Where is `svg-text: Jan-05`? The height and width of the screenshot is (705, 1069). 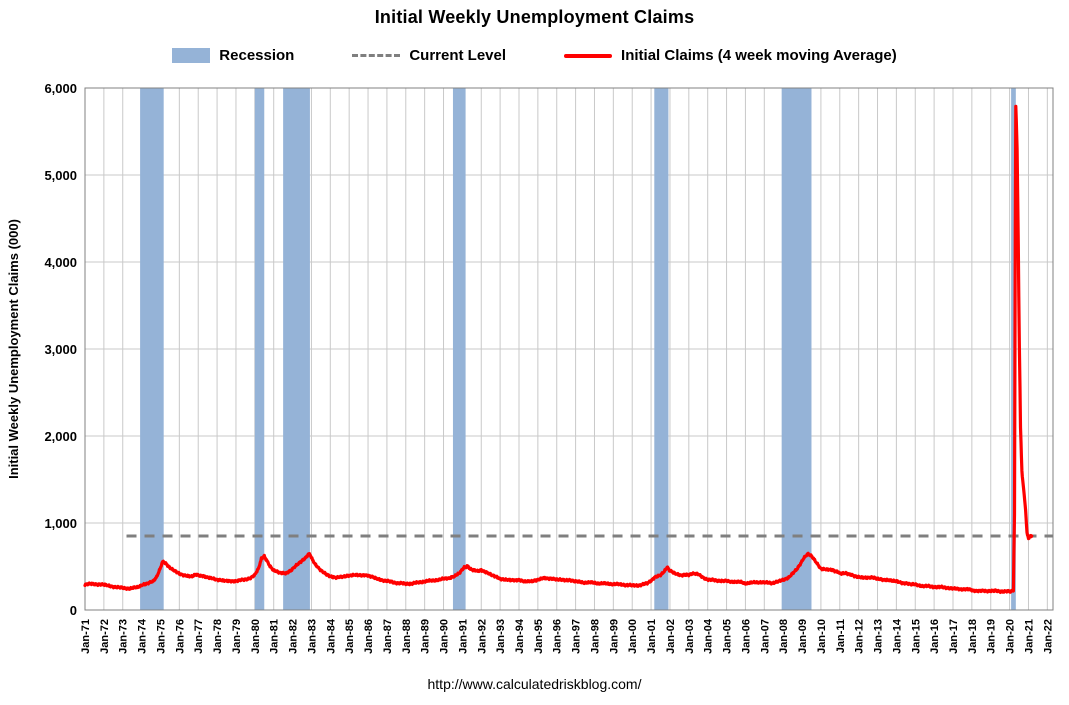 svg-text: Jan-05 is located at coordinates (728, 636).